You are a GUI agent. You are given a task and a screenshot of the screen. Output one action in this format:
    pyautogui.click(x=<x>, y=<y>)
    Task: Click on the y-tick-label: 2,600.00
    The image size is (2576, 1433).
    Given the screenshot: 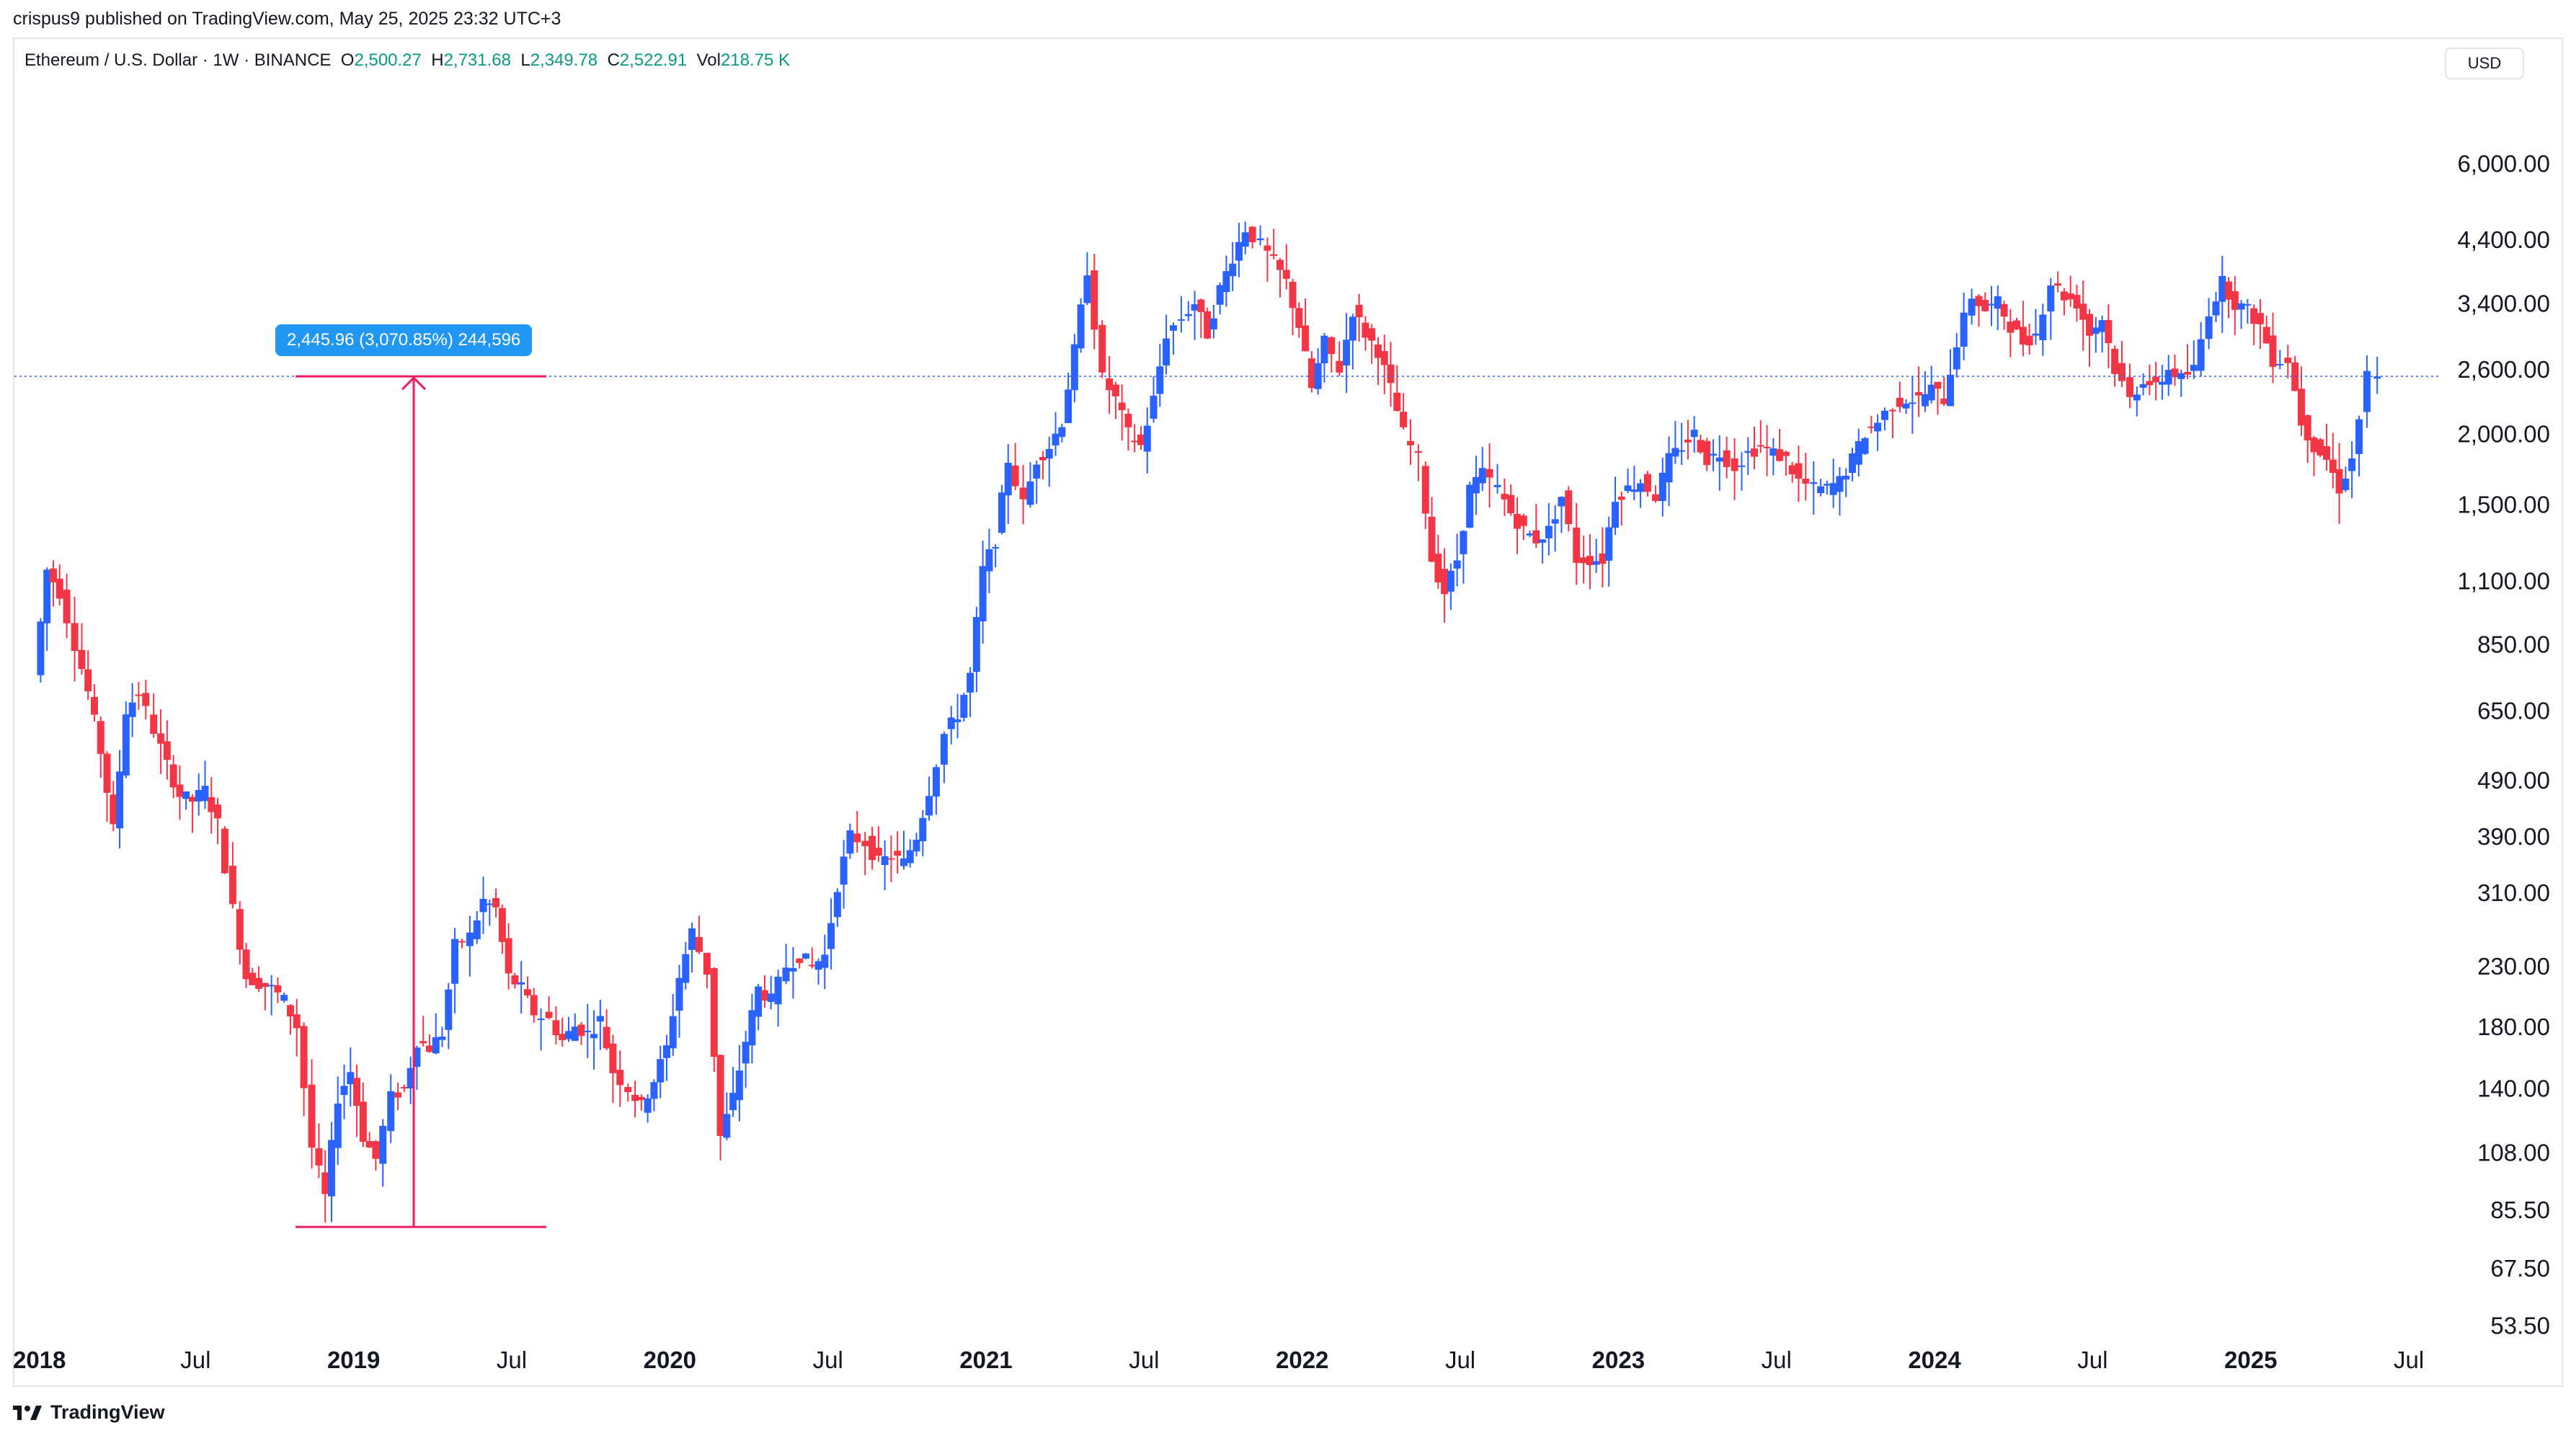 What is the action you would take?
    pyautogui.click(x=2504, y=369)
    